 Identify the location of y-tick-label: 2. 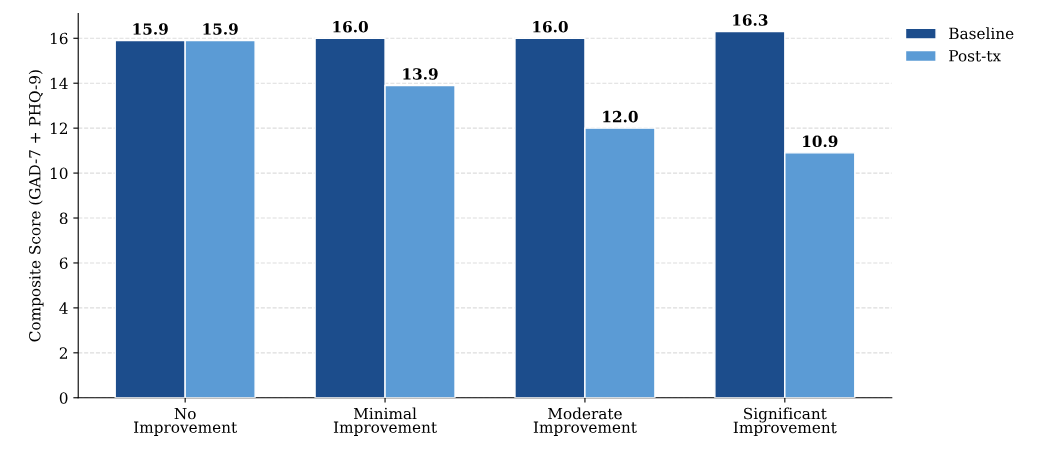
(63, 353).